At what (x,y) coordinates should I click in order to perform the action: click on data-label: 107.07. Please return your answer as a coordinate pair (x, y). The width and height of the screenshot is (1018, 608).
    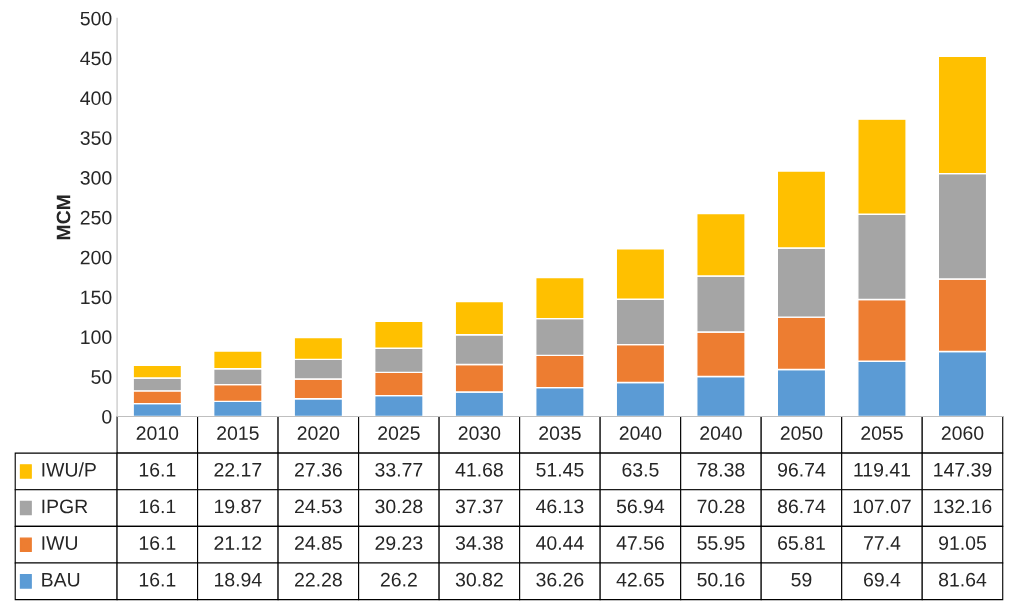
    Looking at the image, I should click on (882, 506).